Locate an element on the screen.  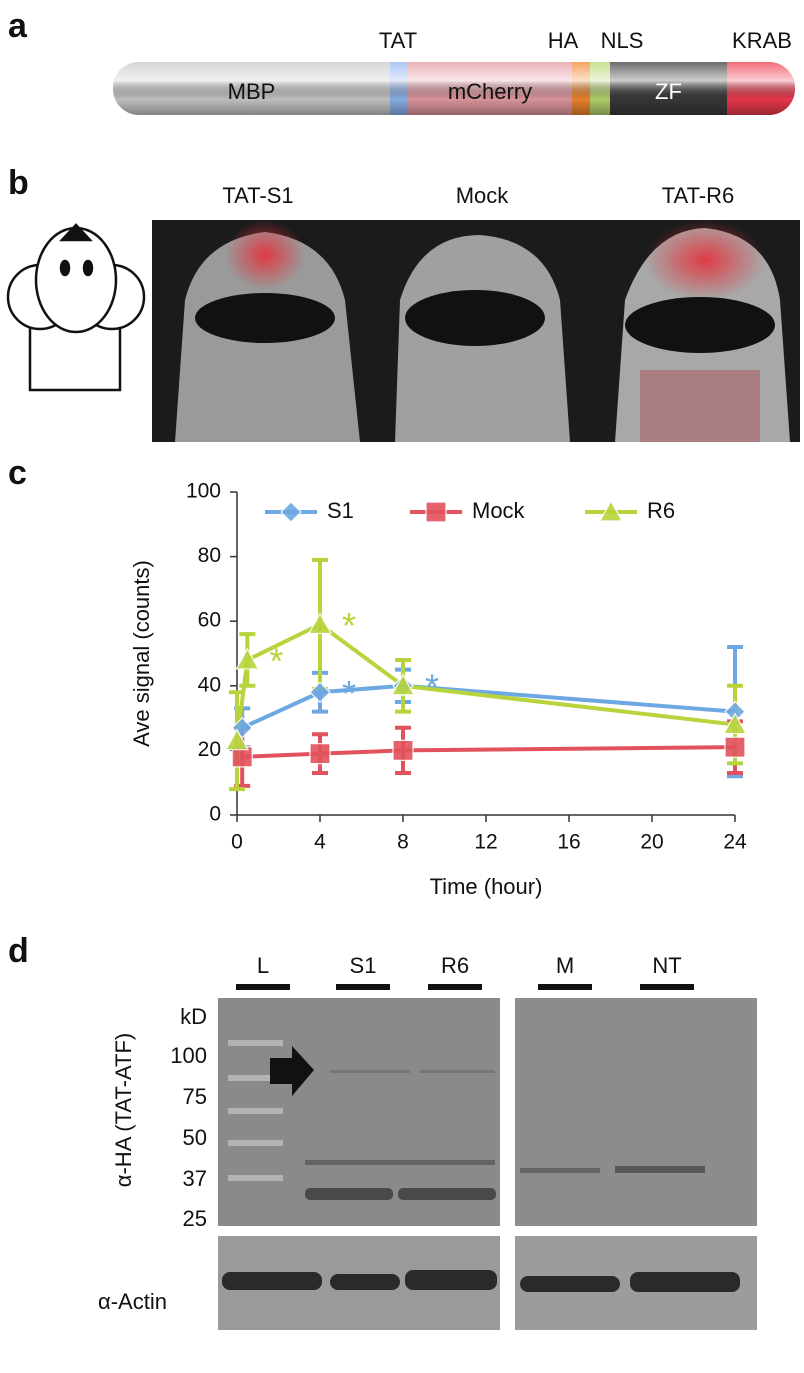
x-tick-label: 20 is located at coordinates (651, 842).